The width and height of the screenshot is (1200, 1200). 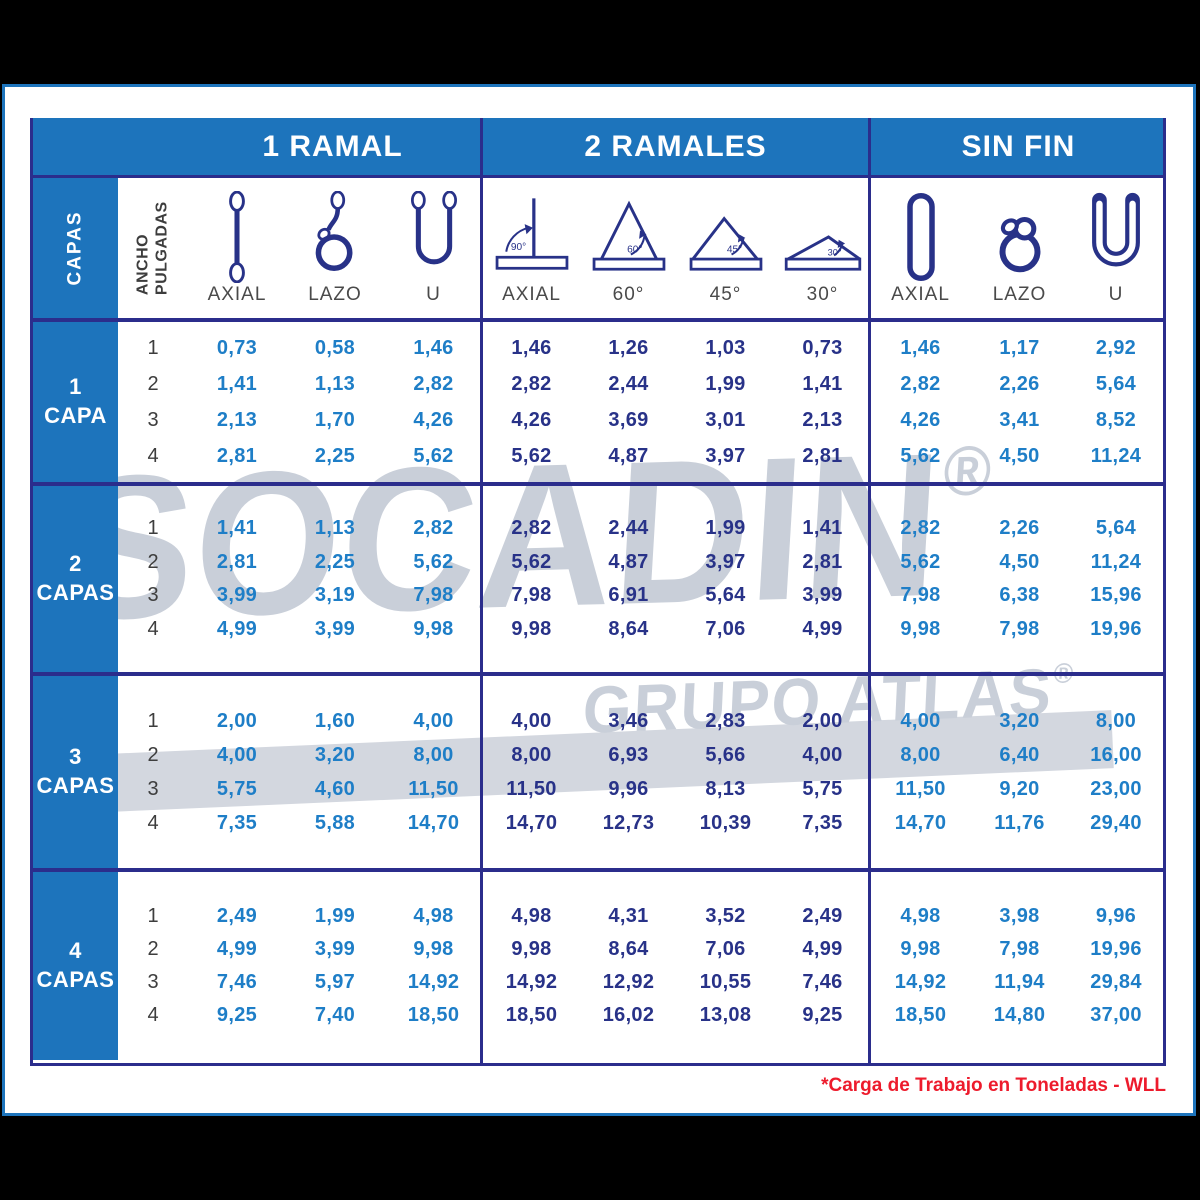 I want to click on column-1ramal-lazo: LAZO, so click(x=335, y=248).